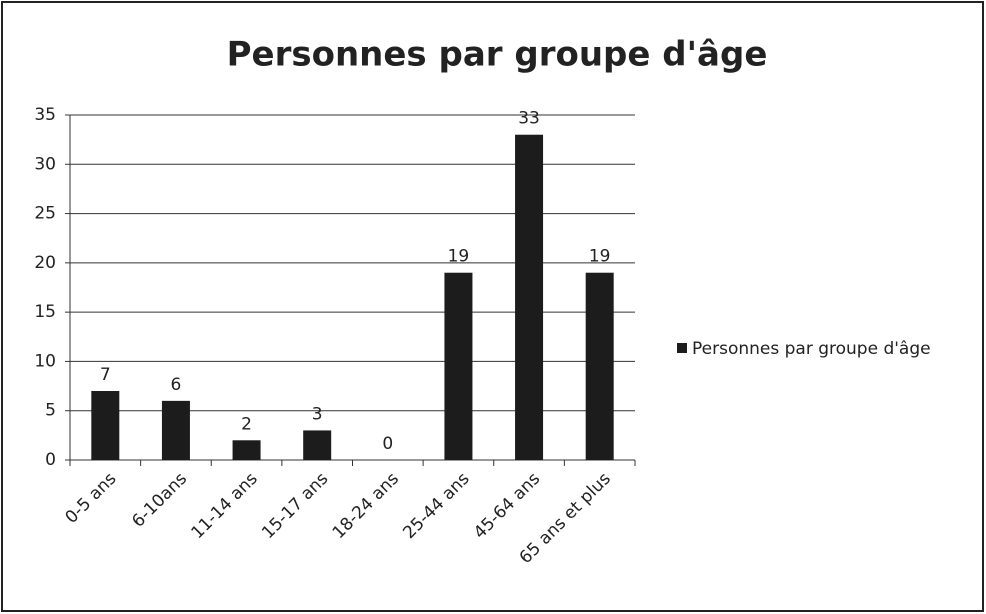  I want to click on data-label: 7, so click(105, 375).